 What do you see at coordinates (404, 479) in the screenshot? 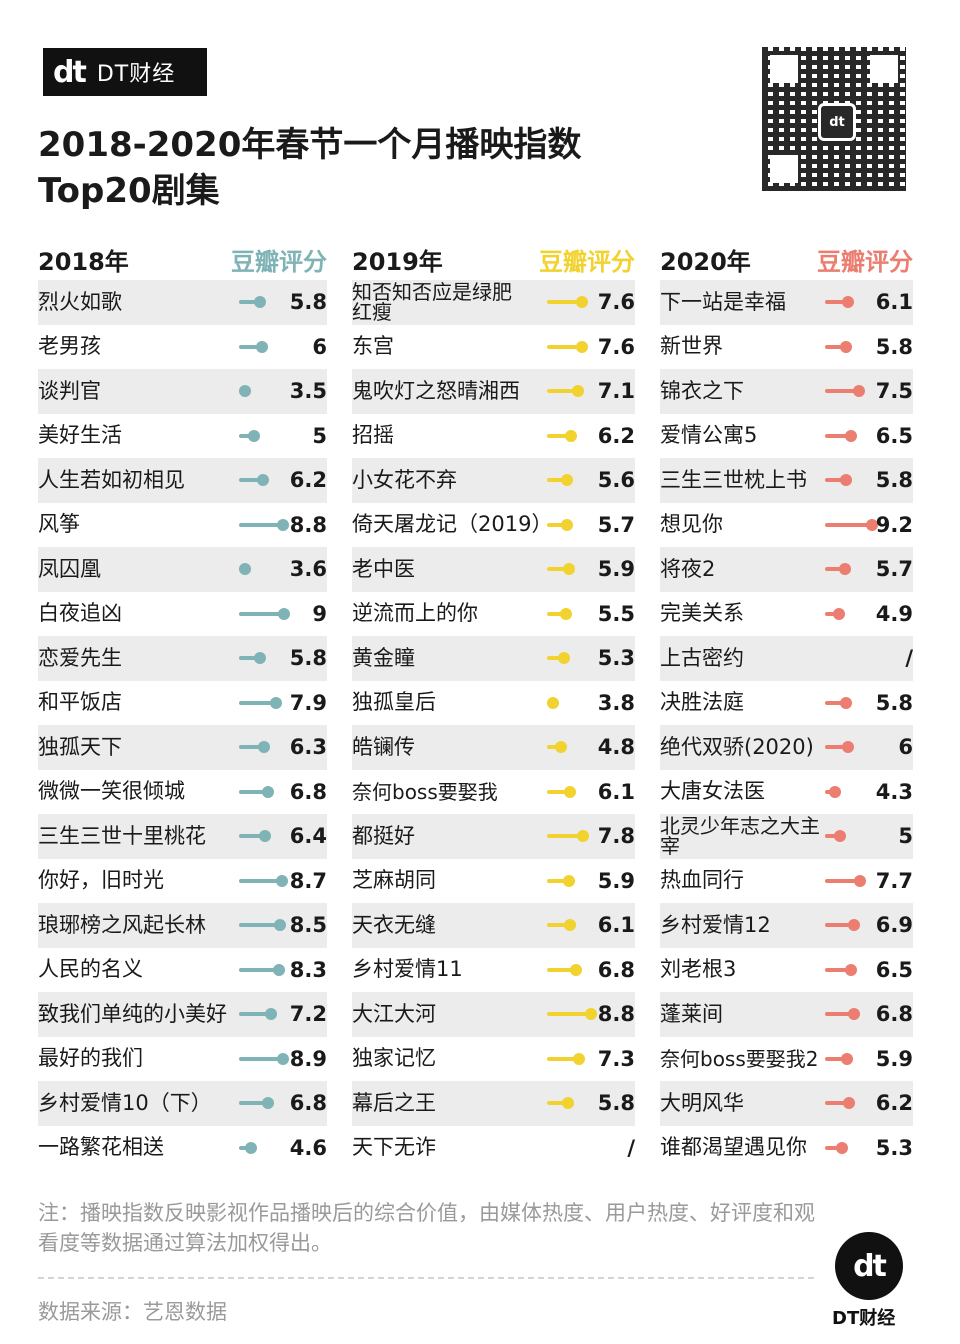
I see `drama-name: 小女花不弃` at bounding box center [404, 479].